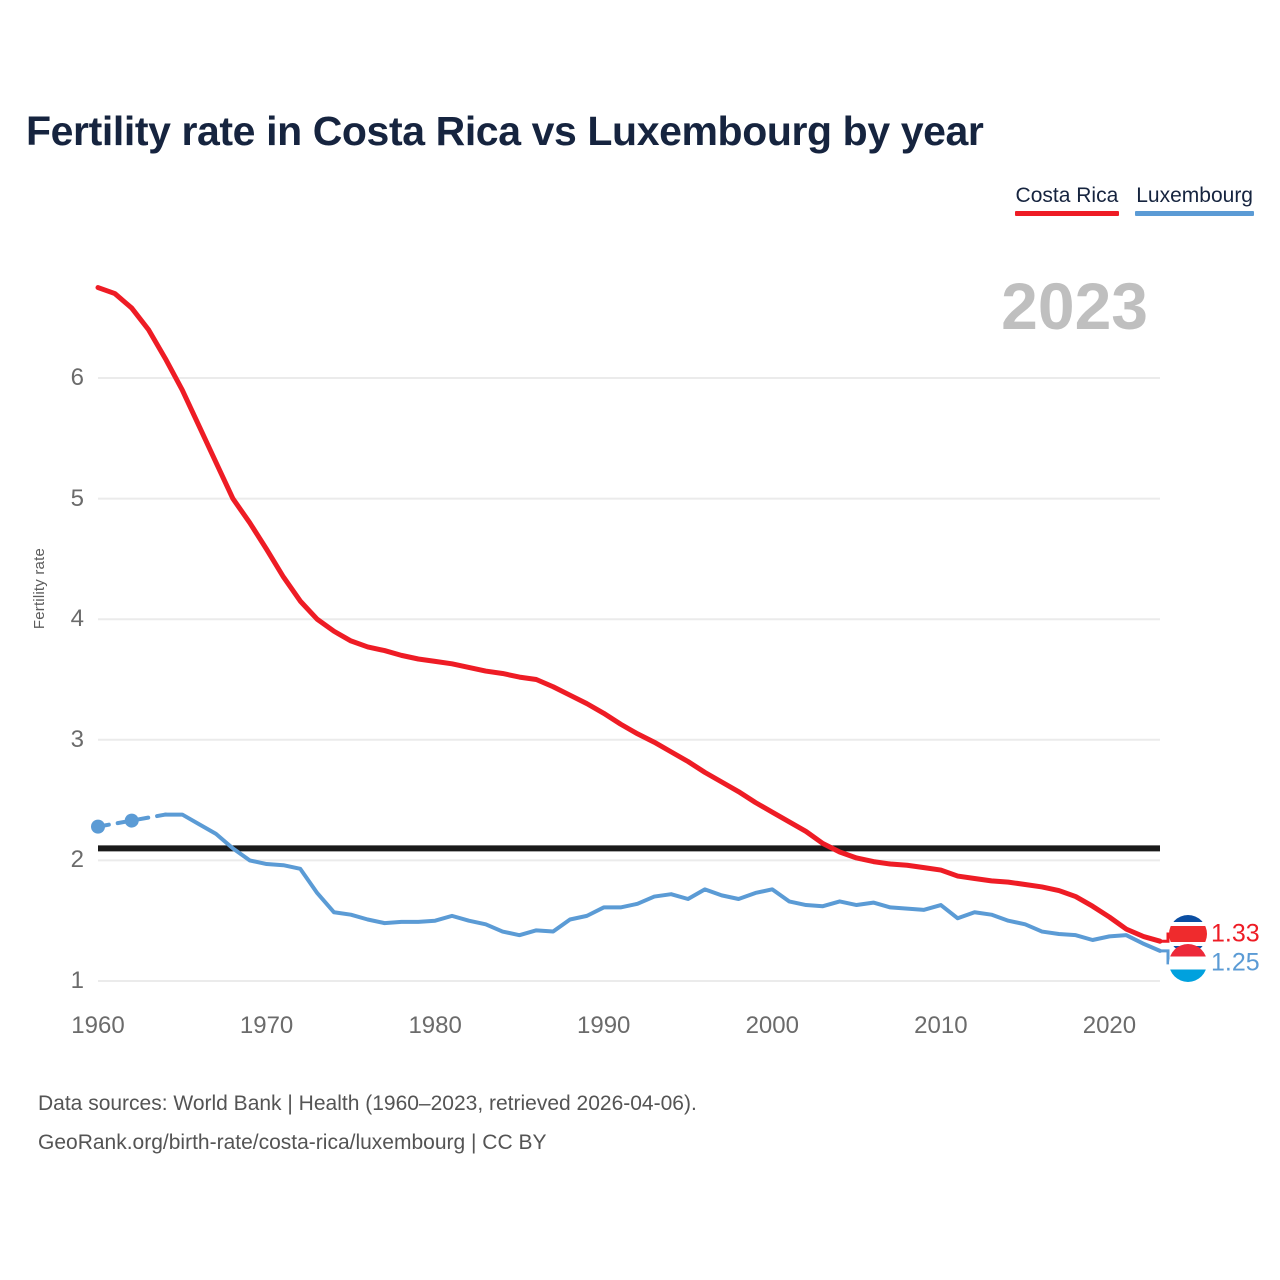 This screenshot has height=1280, width=1280. What do you see at coordinates (604, 1025) in the screenshot?
I see `x-tick-label: 1990` at bounding box center [604, 1025].